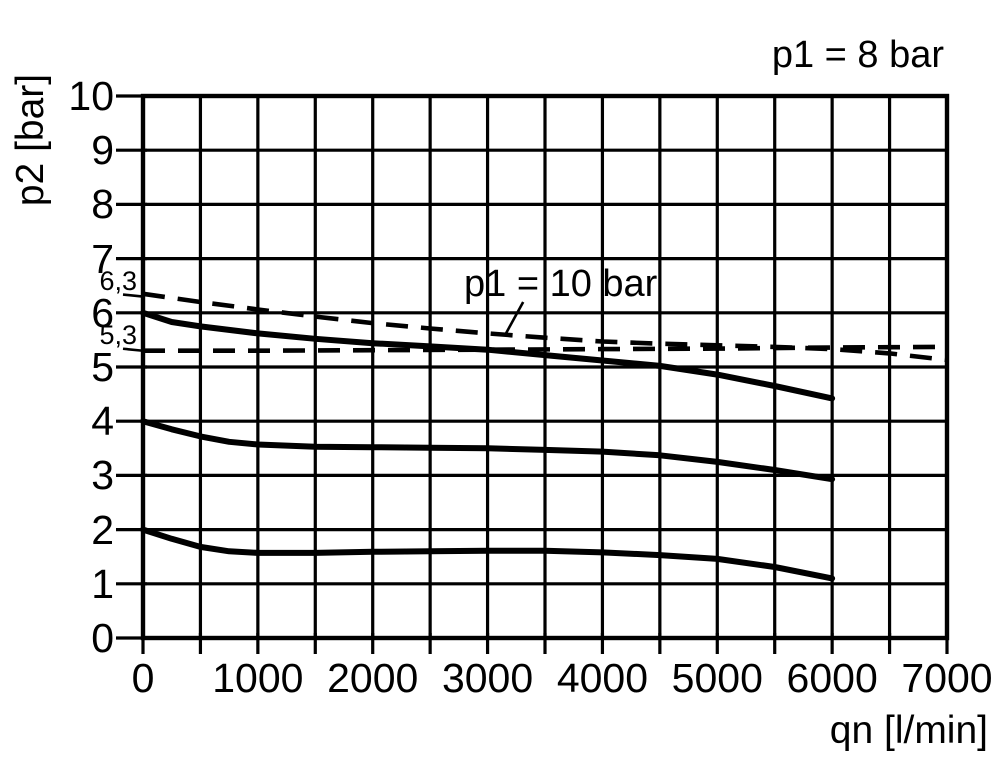 This screenshot has height=764, width=1000. What do you see at coordinates (717, 678) in the screenshot?
I see `x-tick-label: 5000` at bounding box center [717, 678].